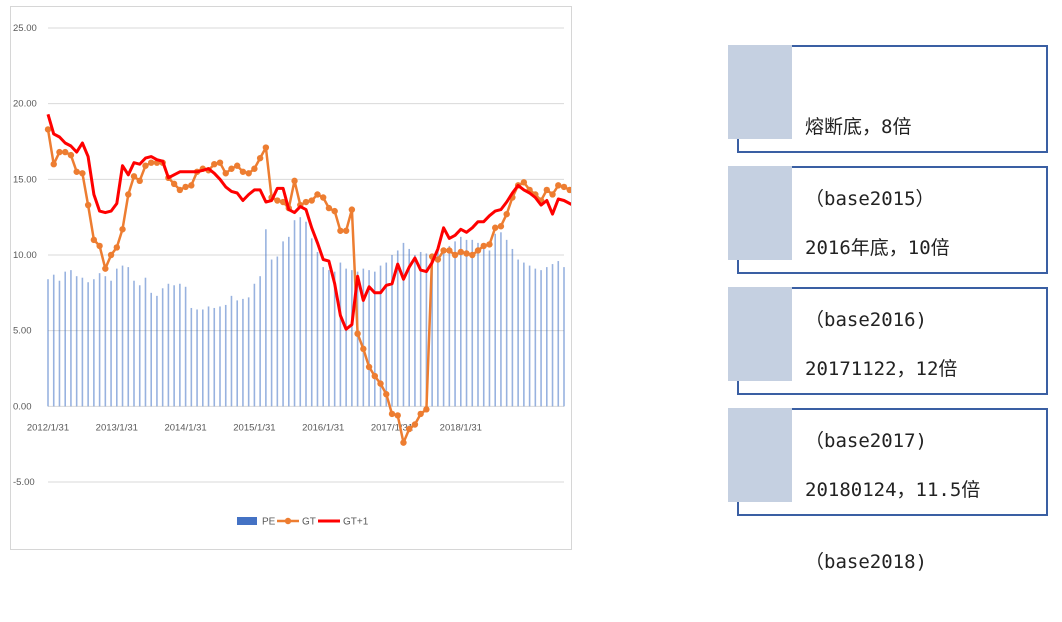  I want to click on legend-label: PE, so click(269, 522).